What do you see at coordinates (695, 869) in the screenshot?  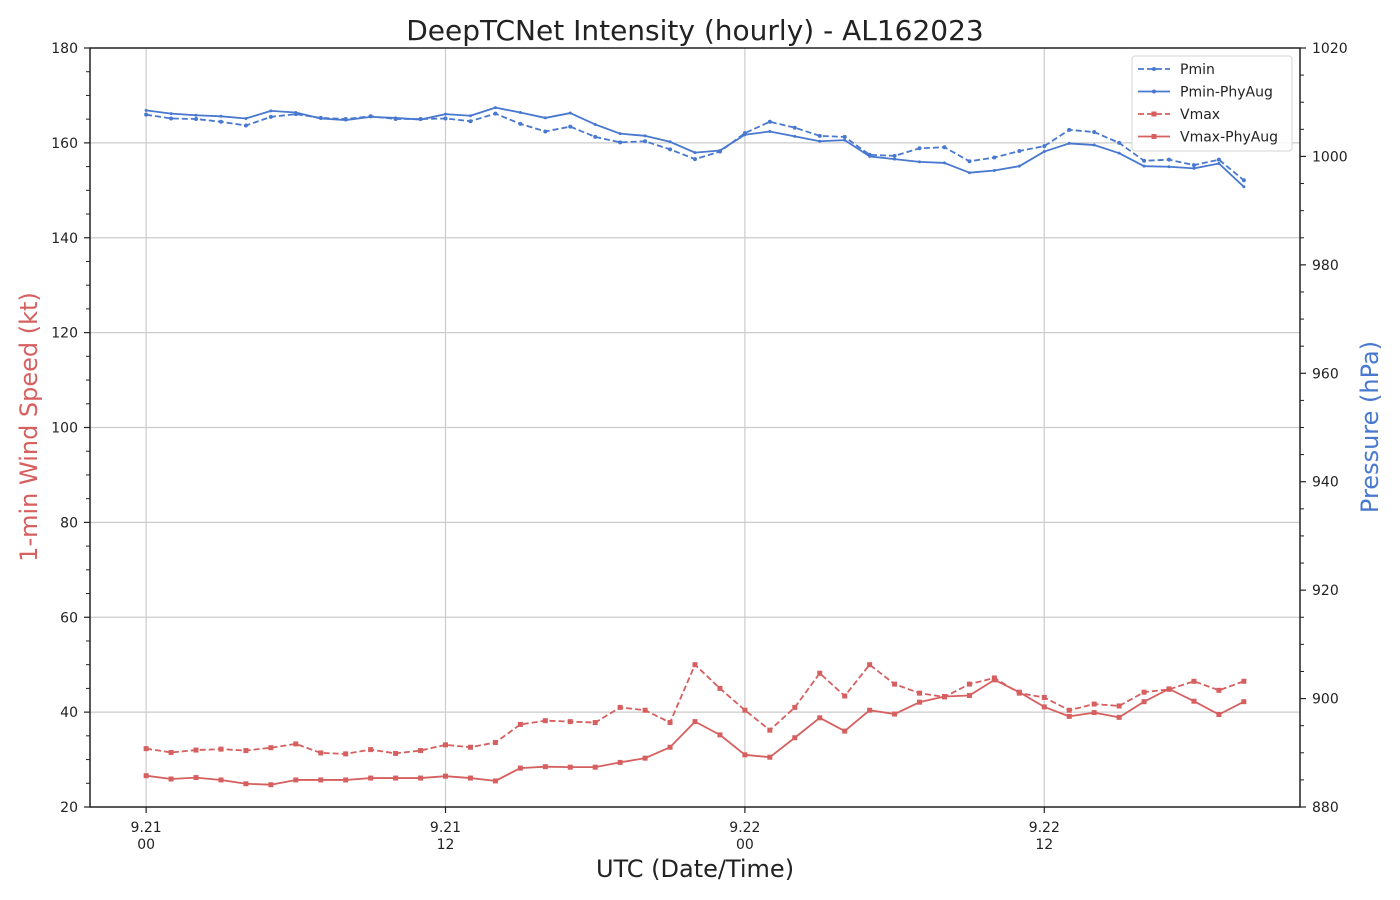 I see `x-axis-title: UTC (Date/Time)` at bounding box center [695, 869].